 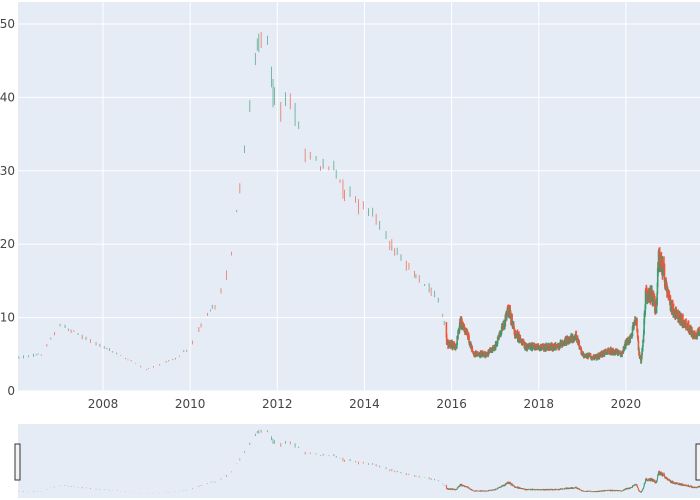 I want to click on range-slider-right-handle, so click(x=697, y=462).